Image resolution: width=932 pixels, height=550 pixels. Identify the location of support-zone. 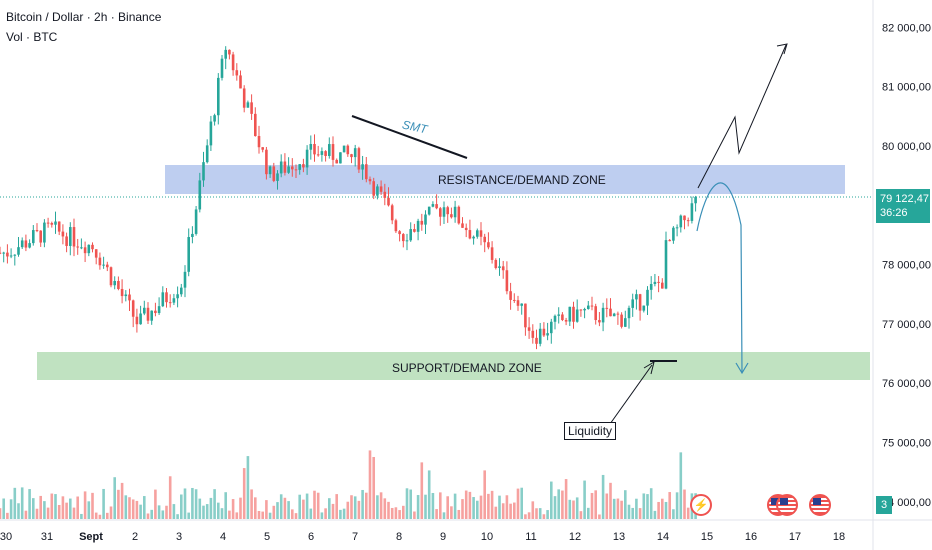
(453, 366).